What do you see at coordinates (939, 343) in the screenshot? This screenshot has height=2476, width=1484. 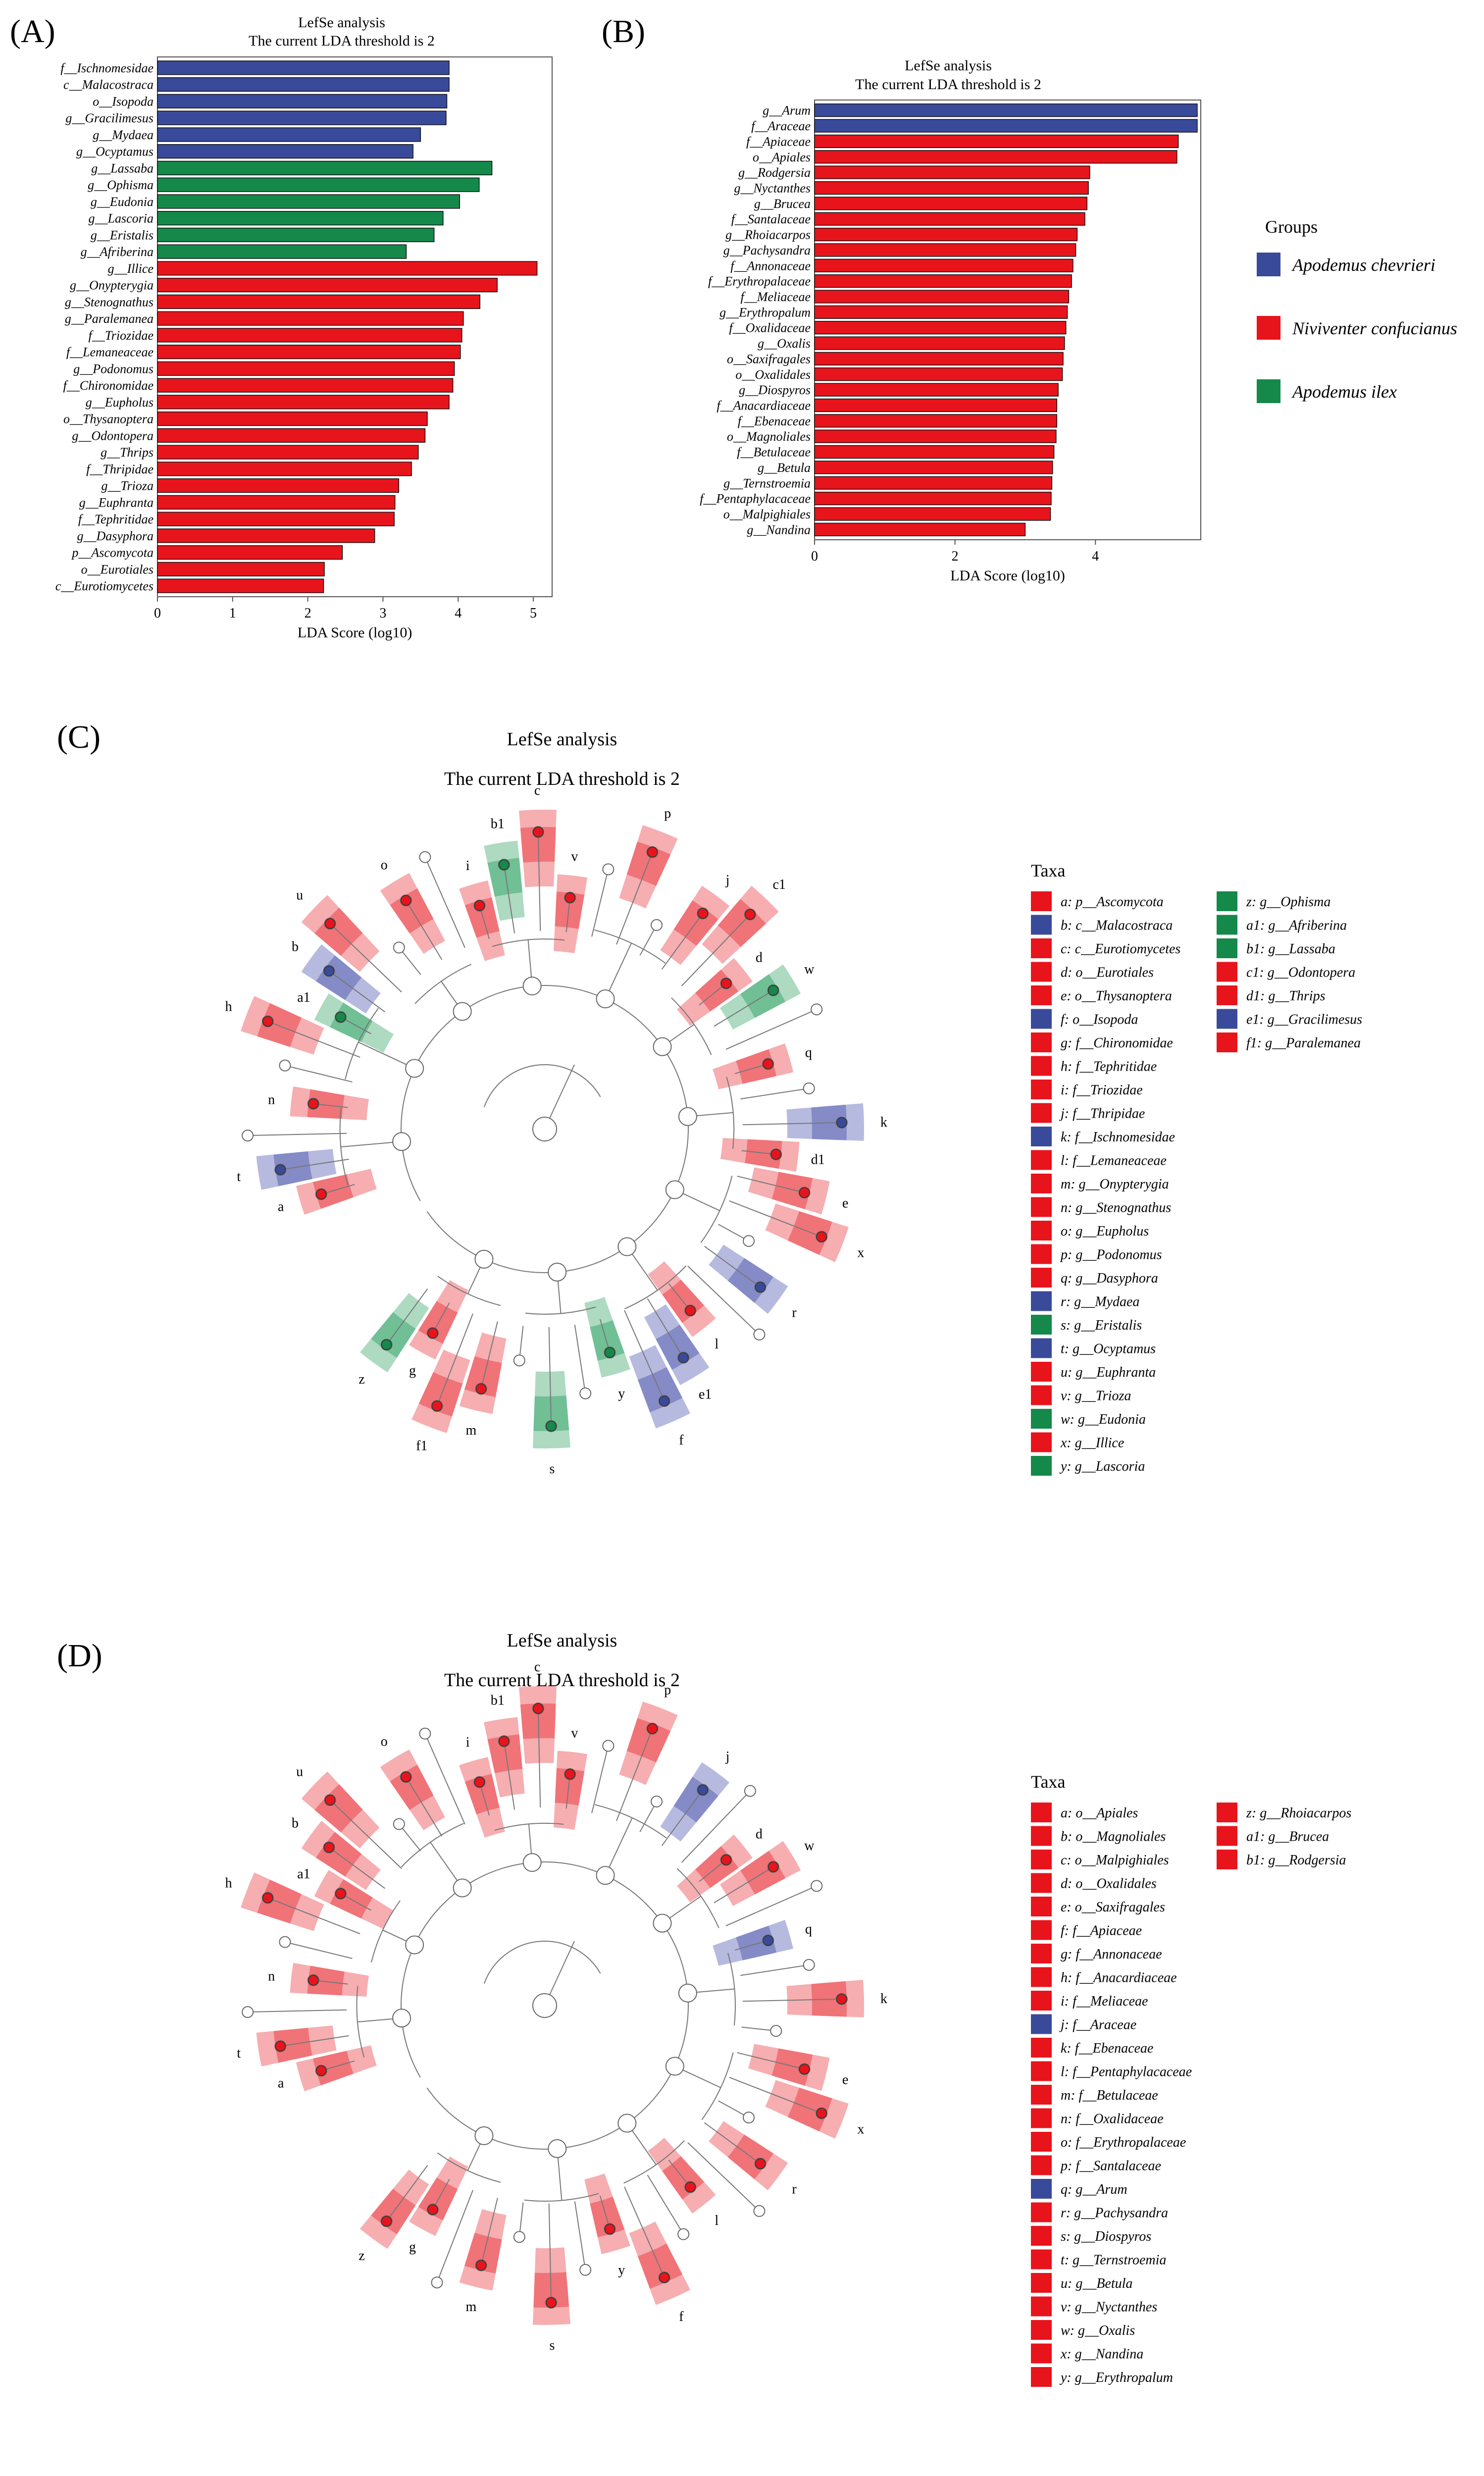 I see `panel-b-bar-g-oxalis` at bounding box center [939, 343].